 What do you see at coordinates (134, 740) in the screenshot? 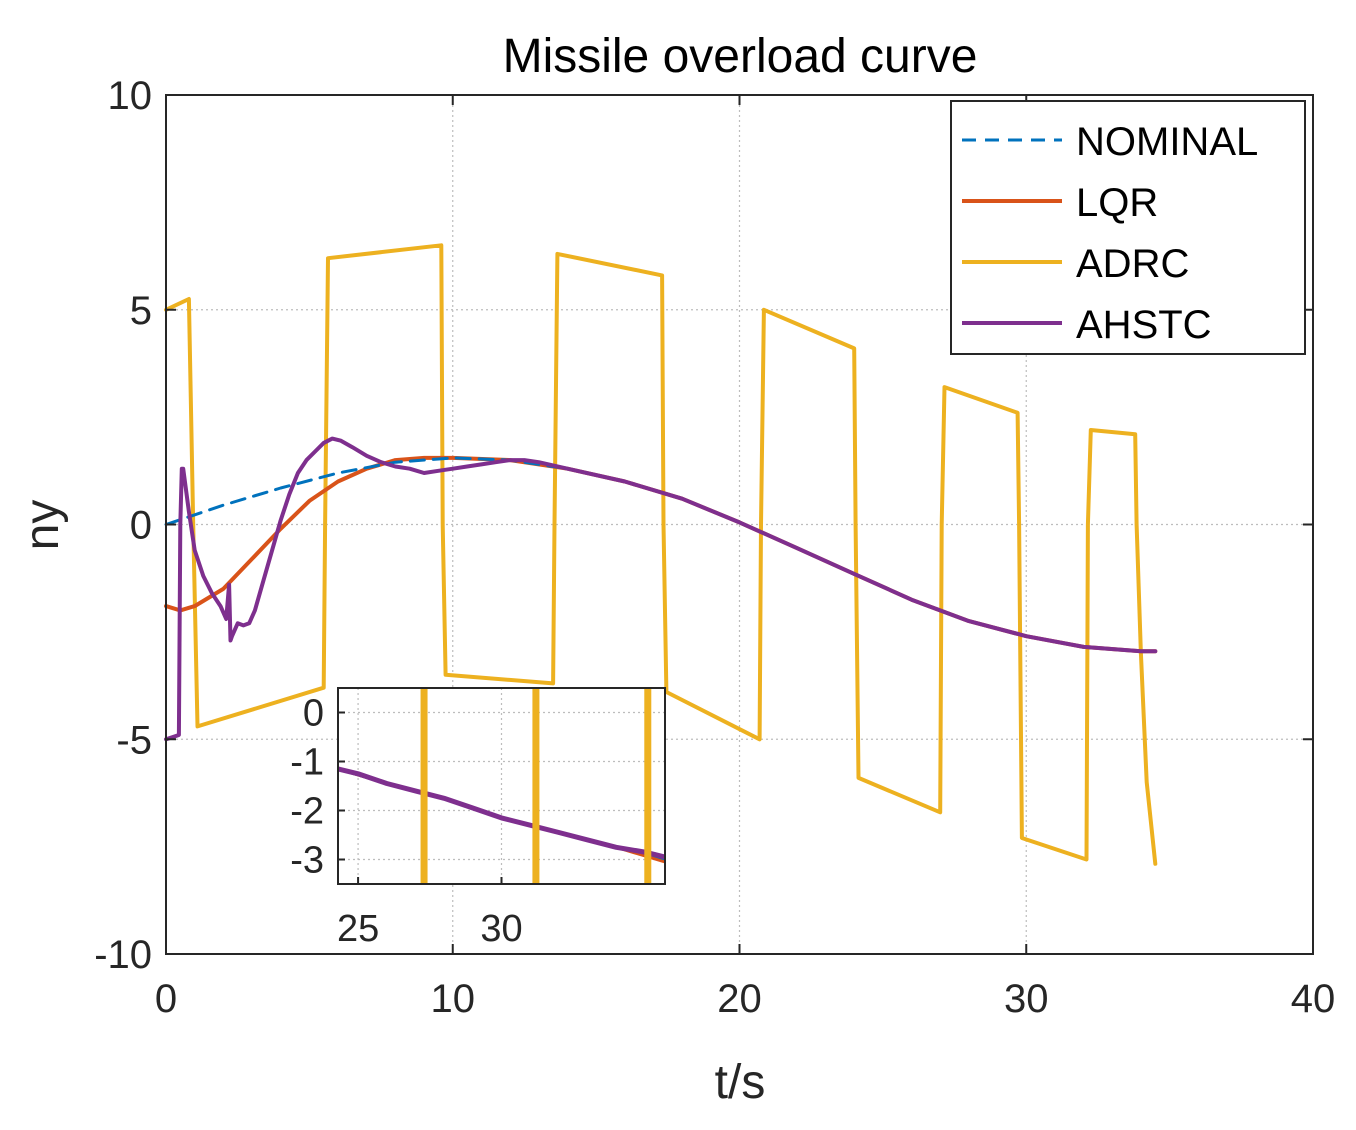
I see `y-tick-label: -5` at bounding box center [134, 740].